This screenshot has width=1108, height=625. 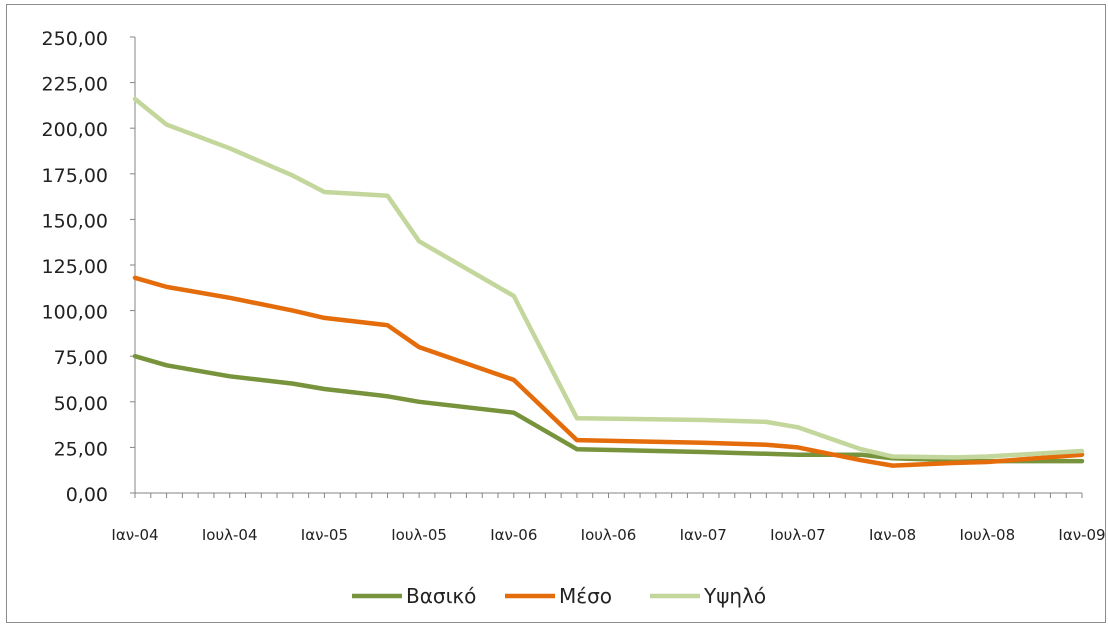 What do you see at coordinates (134, 535) in the screenshot?
I see `x-tick-label: Ιαν-04` at bounding box center [134, 535].